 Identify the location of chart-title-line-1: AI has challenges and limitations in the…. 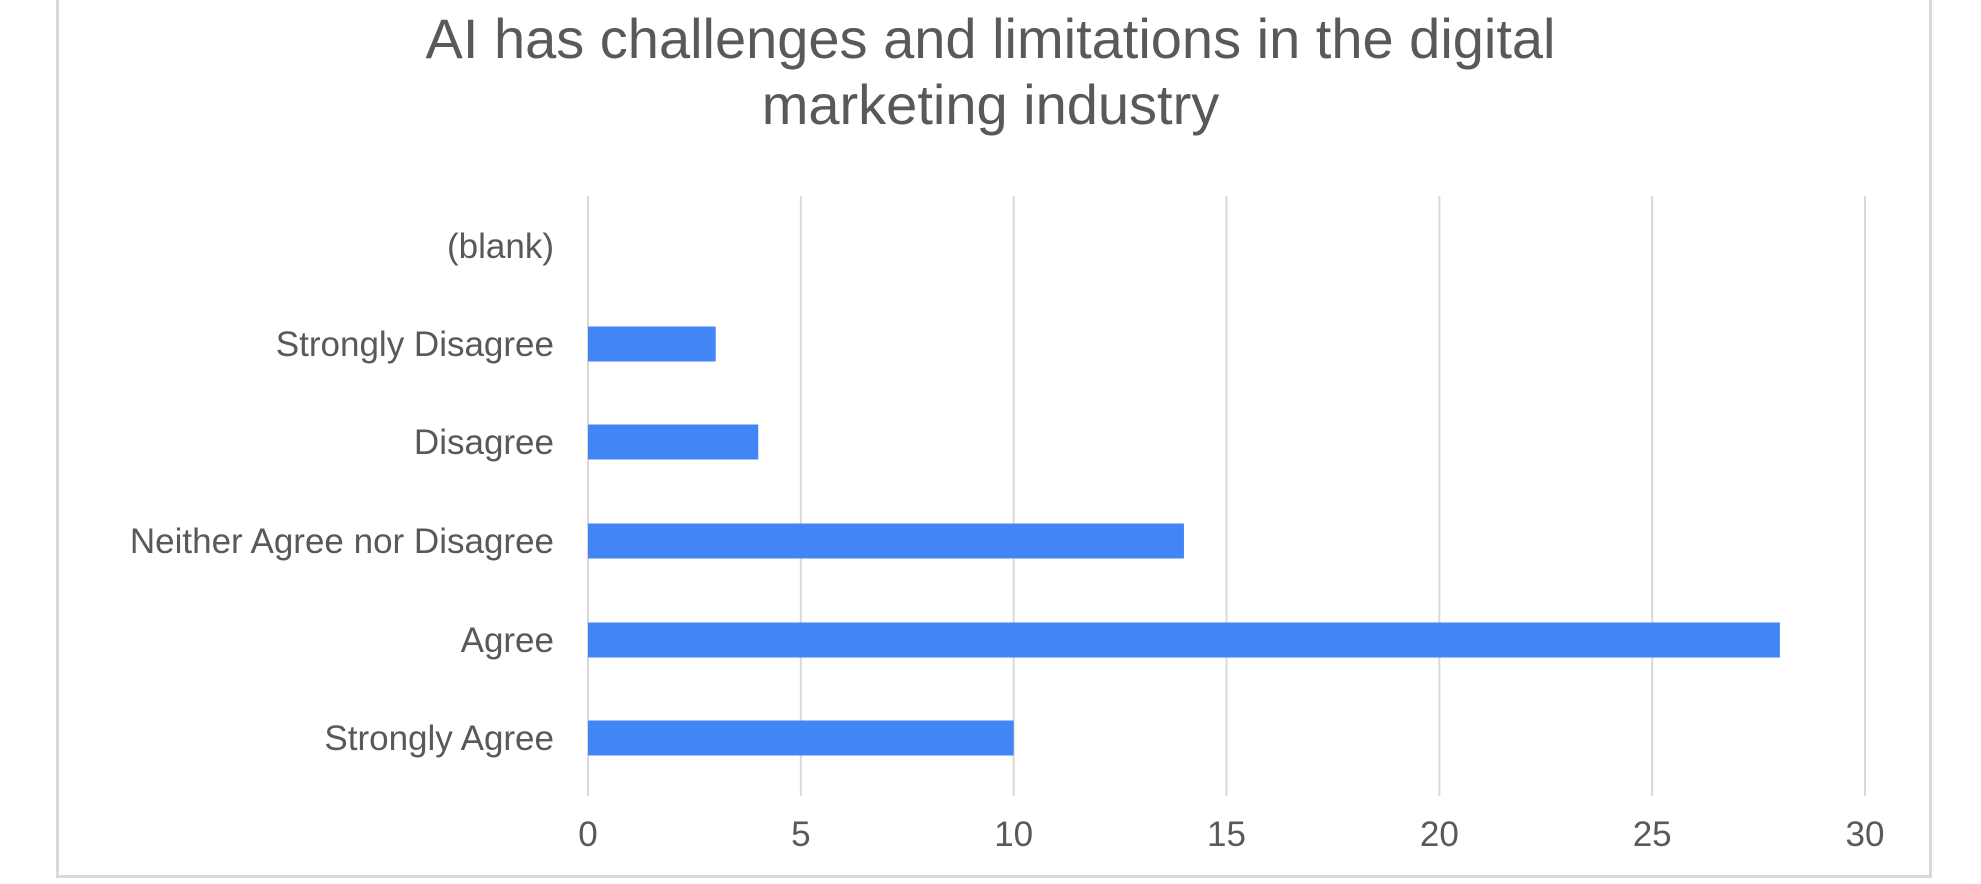
(990, 38).